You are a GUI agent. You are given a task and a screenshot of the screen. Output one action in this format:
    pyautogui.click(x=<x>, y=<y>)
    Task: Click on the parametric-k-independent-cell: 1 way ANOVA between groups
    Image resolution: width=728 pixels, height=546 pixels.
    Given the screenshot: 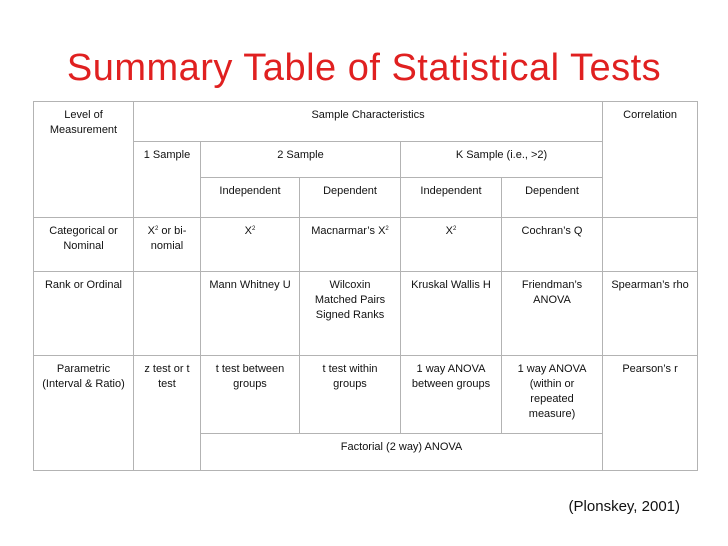 What is the action you would take?
    pyautogui.click(x=451, y=394)
    